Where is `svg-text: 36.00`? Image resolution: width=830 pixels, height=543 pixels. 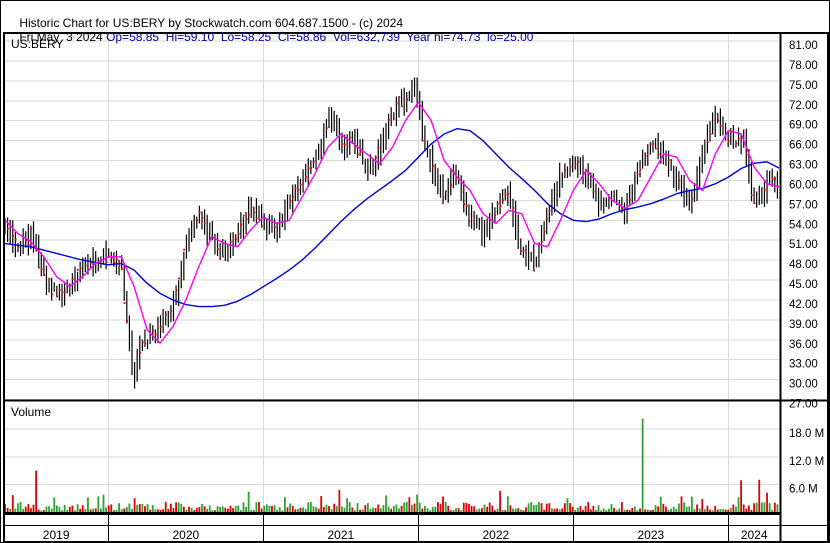
svg-text: 36.00 is located at coordinates (803, 345).